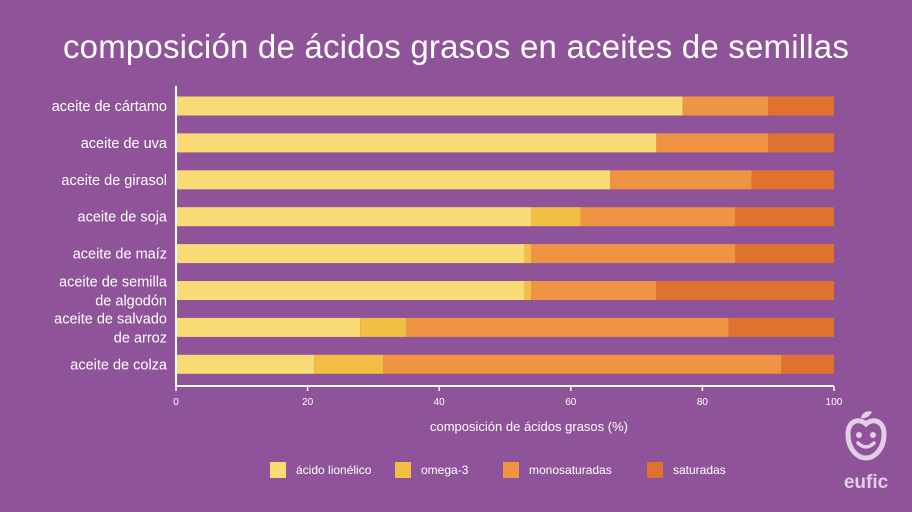 The image size is (912, 512). I want to click on category-label: aceite de uva, so click(124, 144).